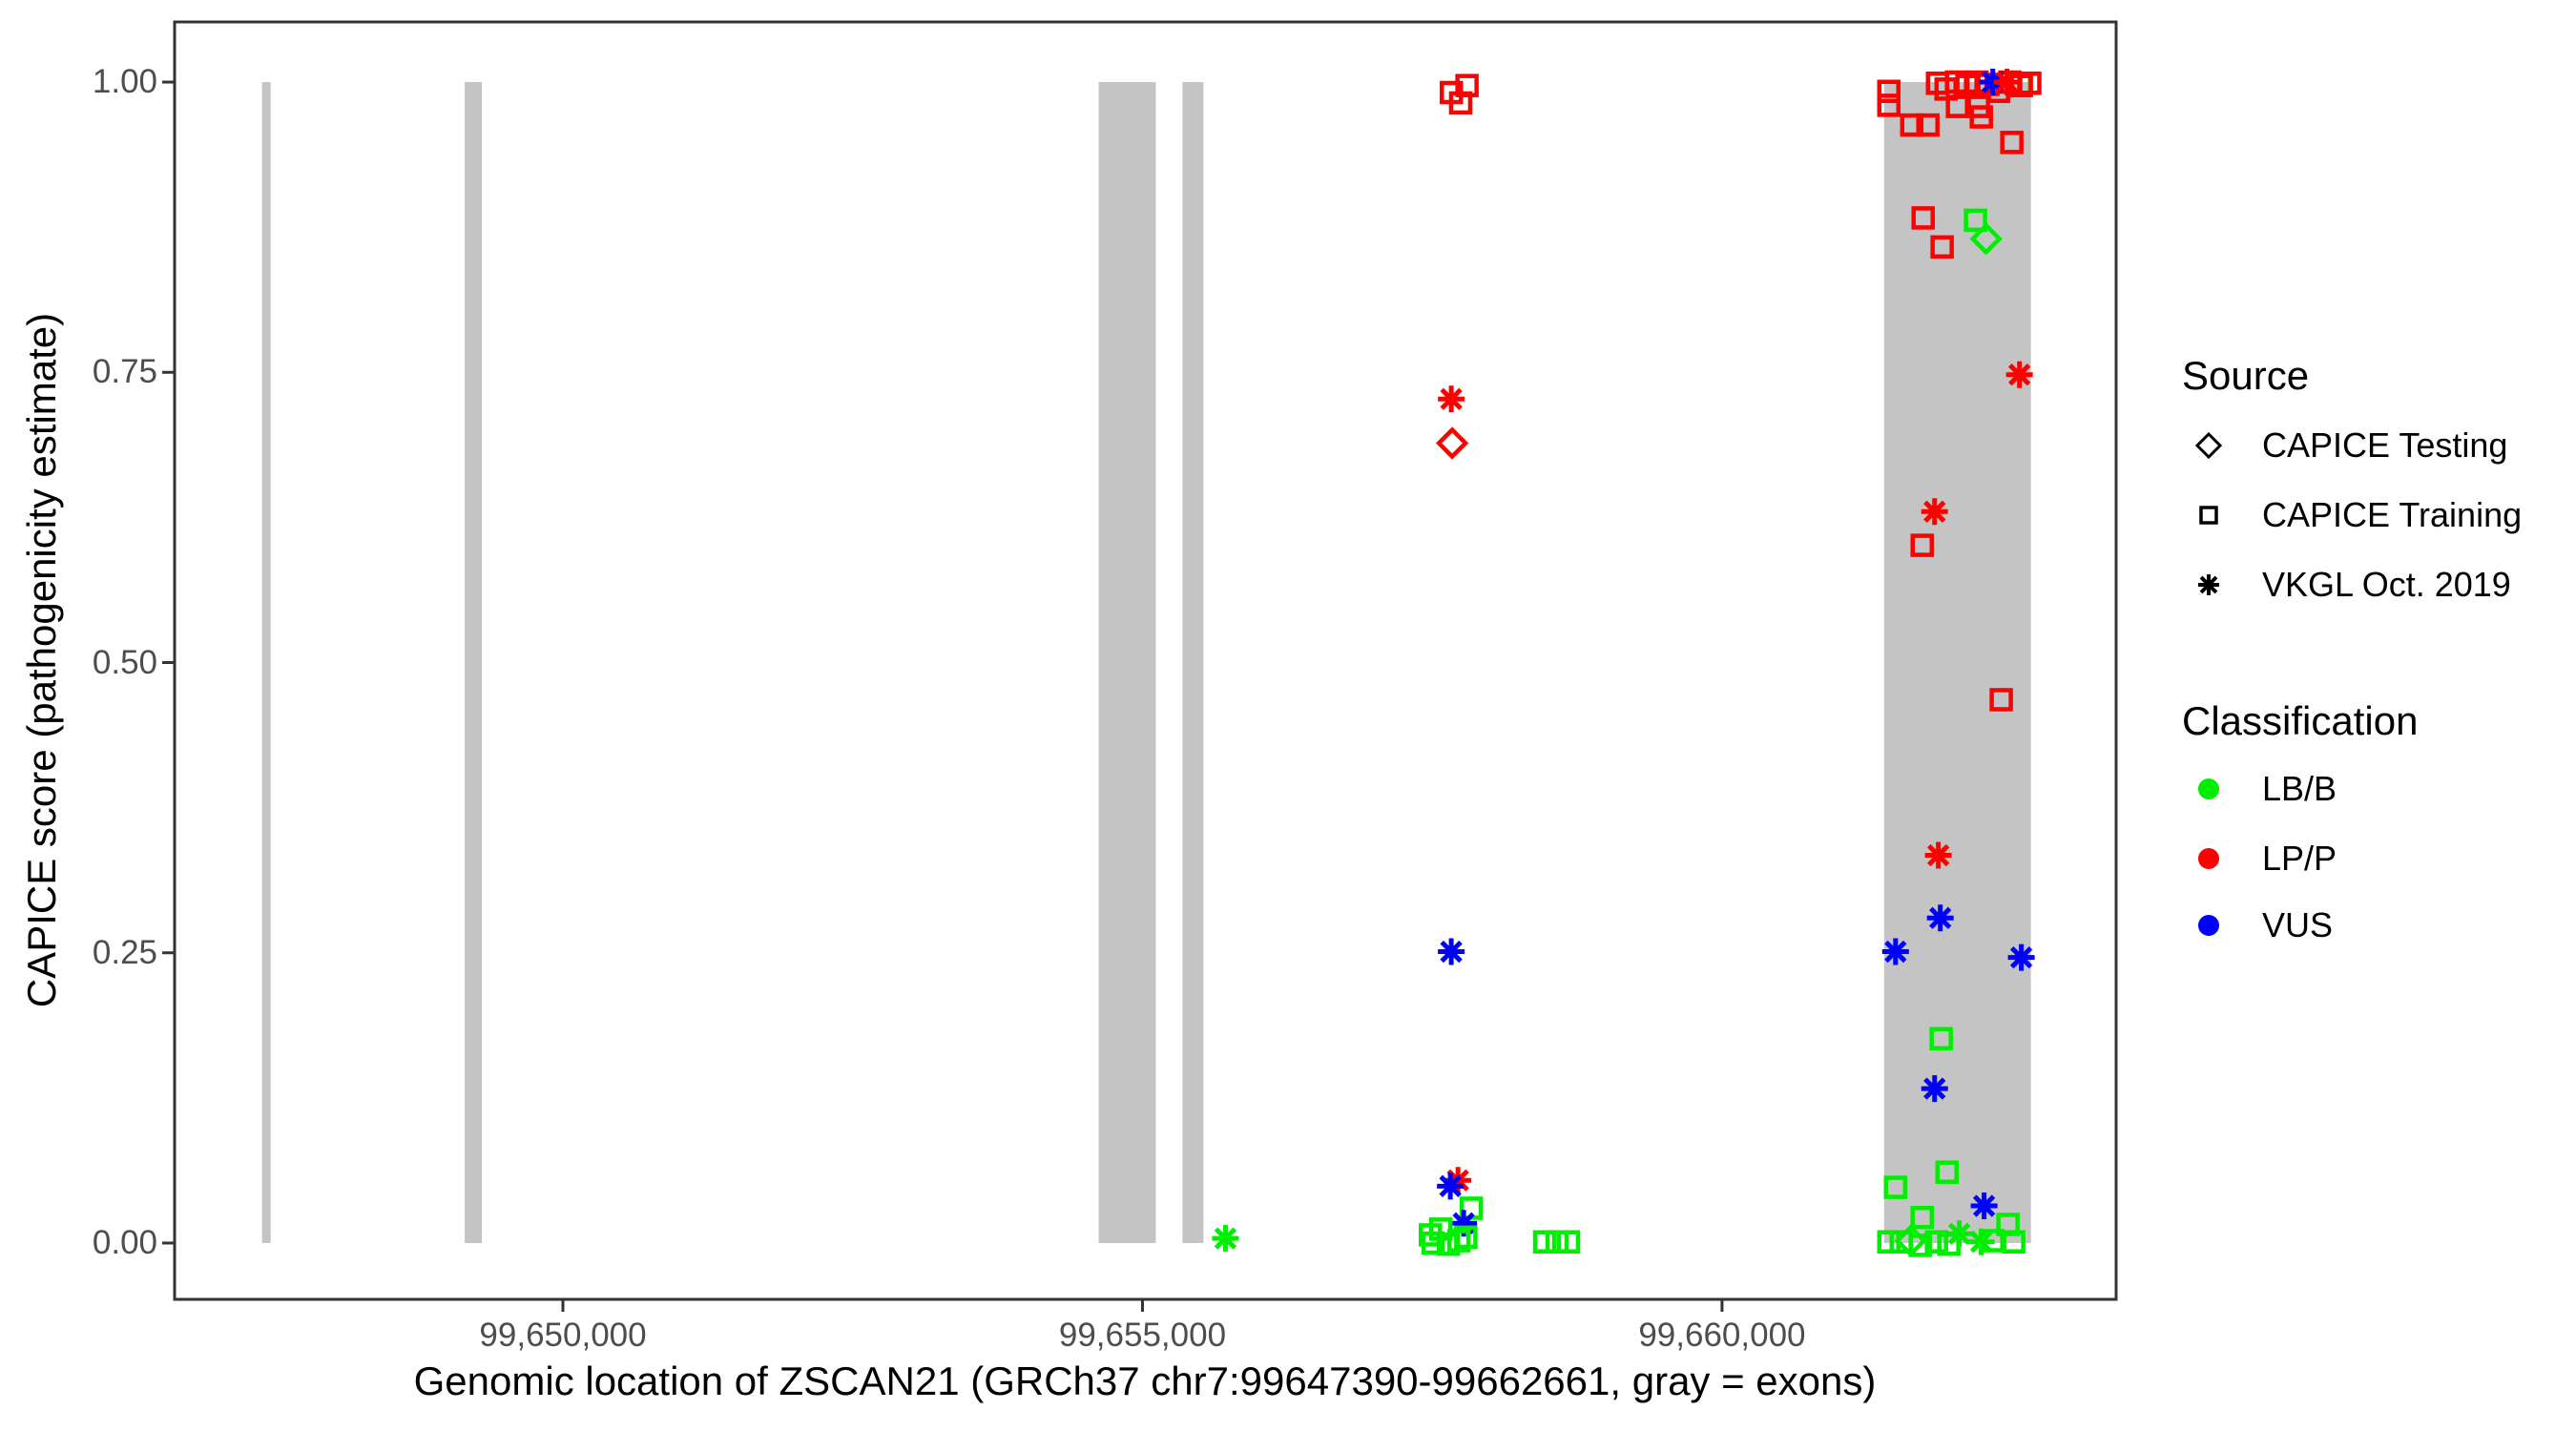 This screenshot has height=1431, width=2576. What do you see at coordinates (124, 1242) in the screenshot?
I see `y-tick-label: 0.00` at bounding box center [124, 1242].